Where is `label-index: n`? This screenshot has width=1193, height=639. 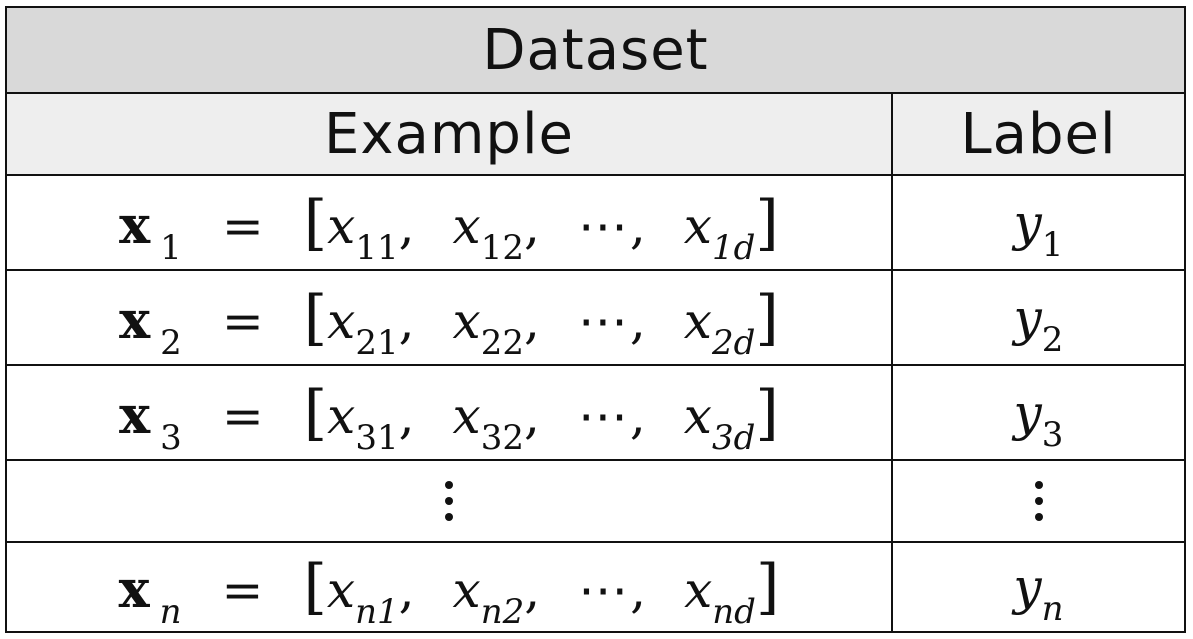
label-index: n is located at coordinates (1052, 609).